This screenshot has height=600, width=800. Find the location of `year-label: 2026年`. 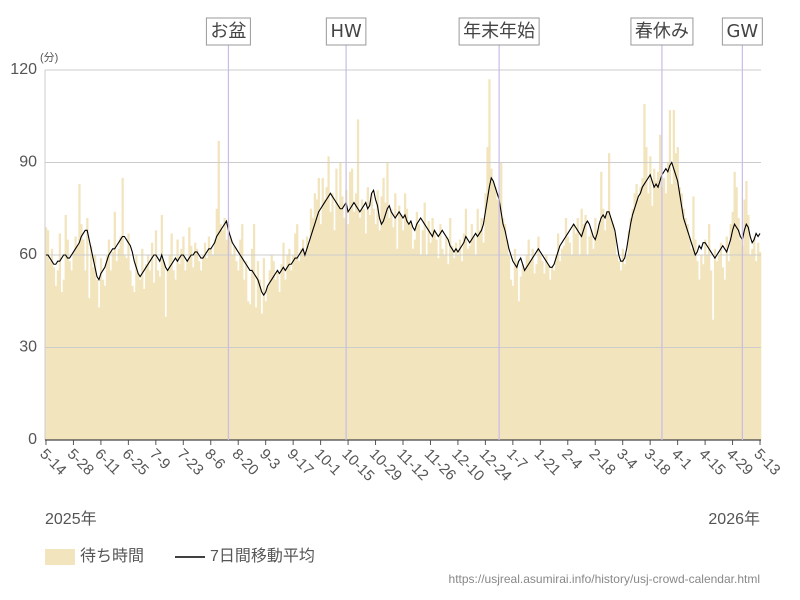

year-label: 2026年 is located at coordinates (734, 519).